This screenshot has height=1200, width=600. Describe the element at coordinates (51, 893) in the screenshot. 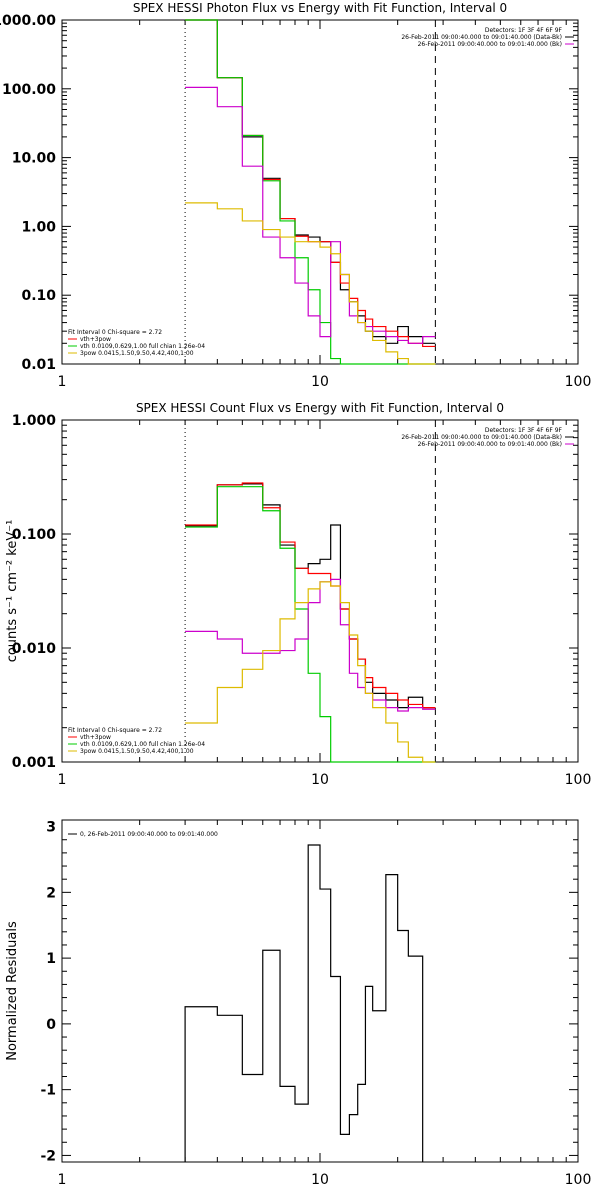

I see `y-tick-label: 2` at that location.